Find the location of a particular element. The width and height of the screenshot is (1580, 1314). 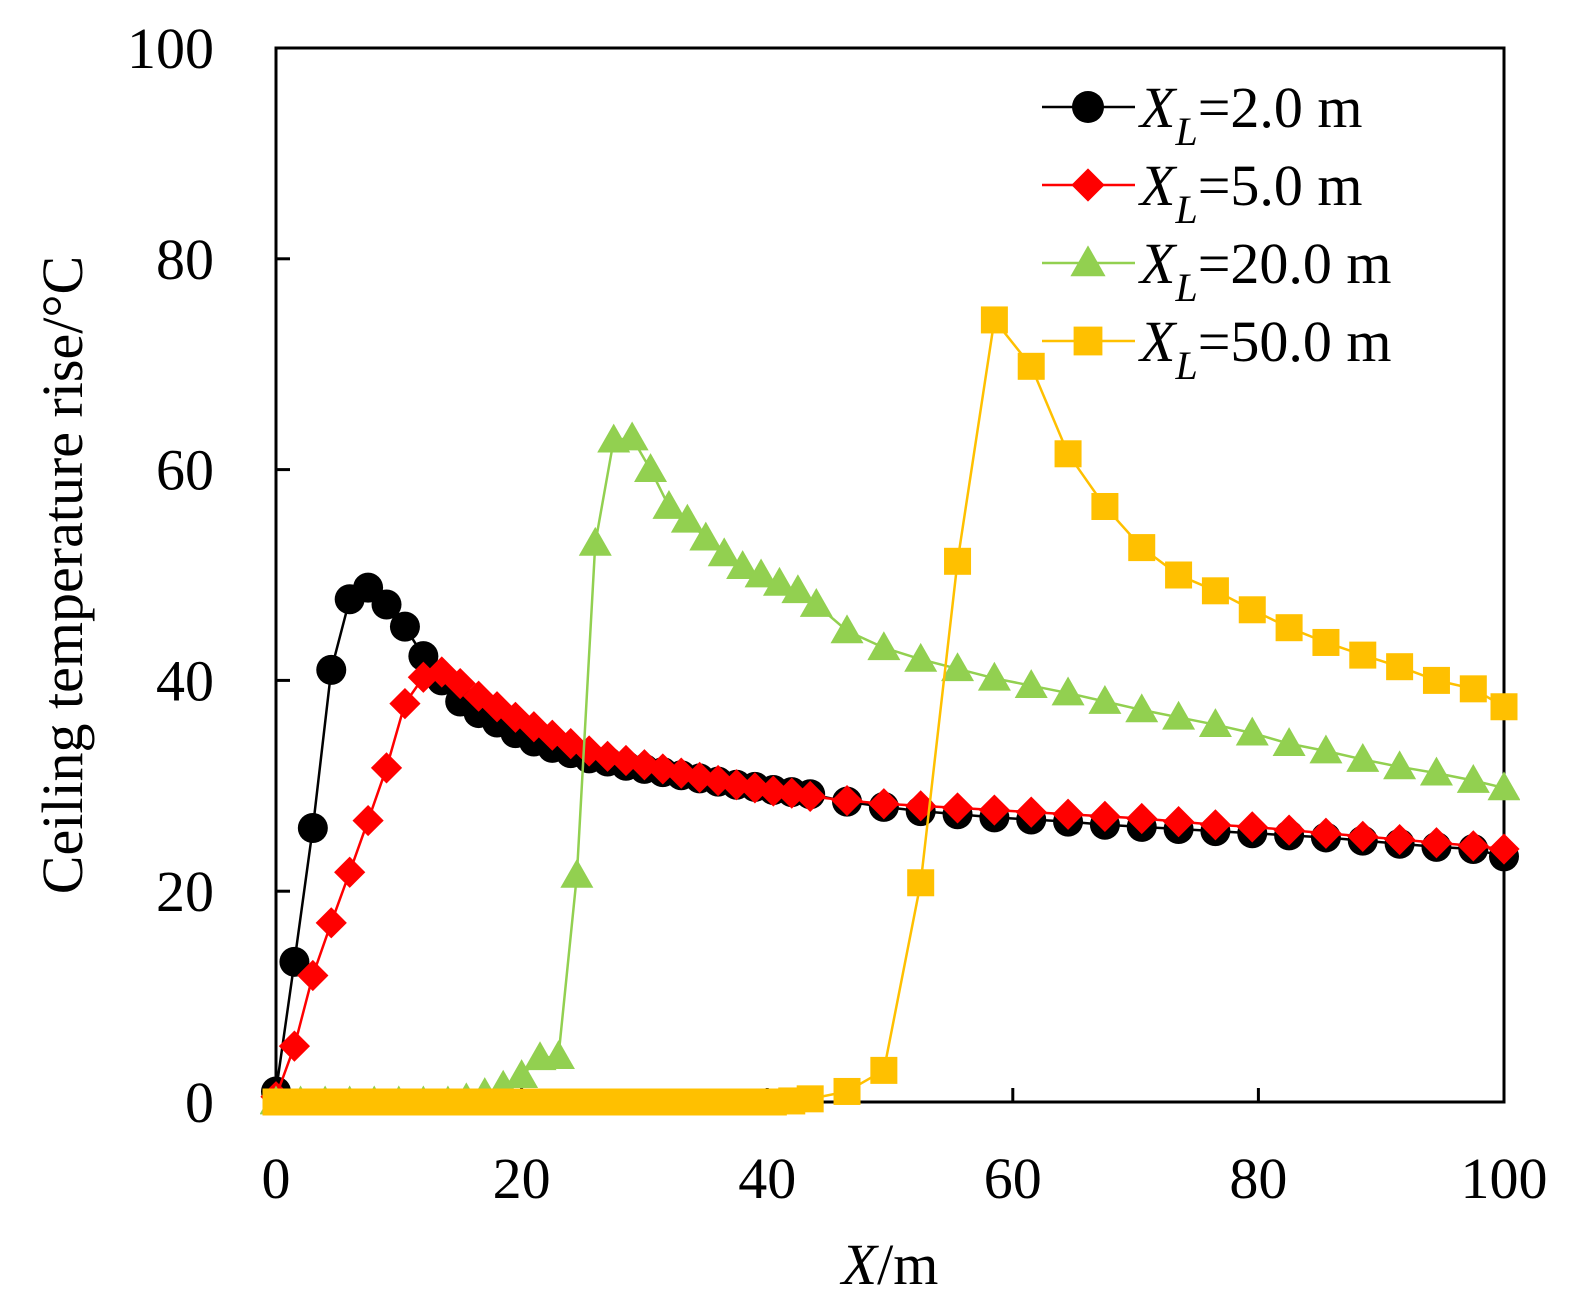

x-axis-label-var: X is located at coordinates (860, 1264).